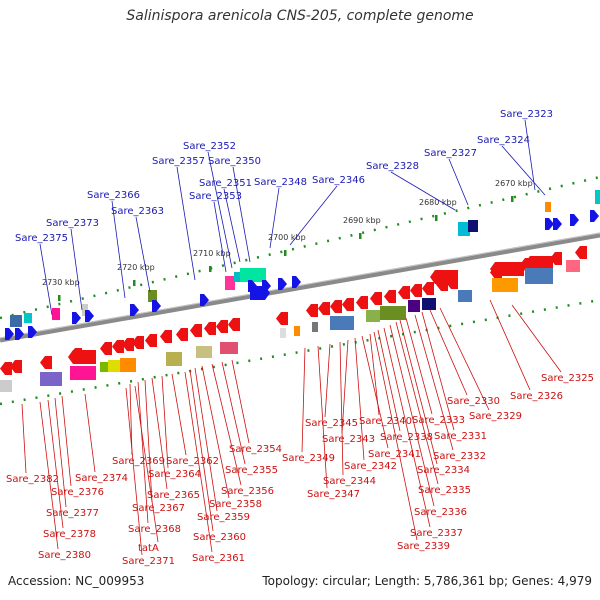  What do you see at coordinates (333, 494) in the screenshot?
I see `reverse-gene-label: Sare_2347` at bounding box center [333, 494].